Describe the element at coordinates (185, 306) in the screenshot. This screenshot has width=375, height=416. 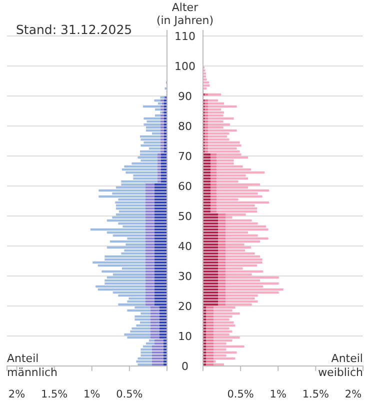
I see `y-tick-label: 20` at that location.